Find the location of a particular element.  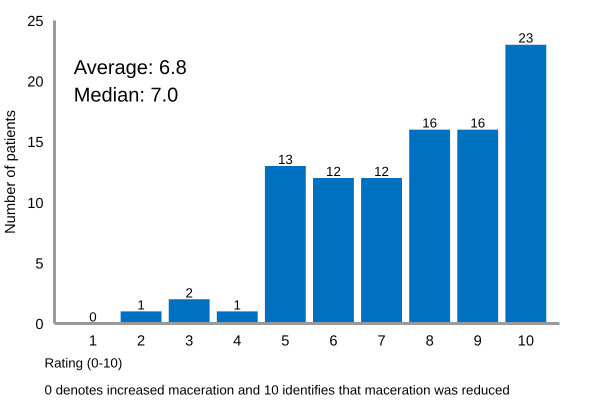

data-label: 23 is located at coordinates (526, 38).